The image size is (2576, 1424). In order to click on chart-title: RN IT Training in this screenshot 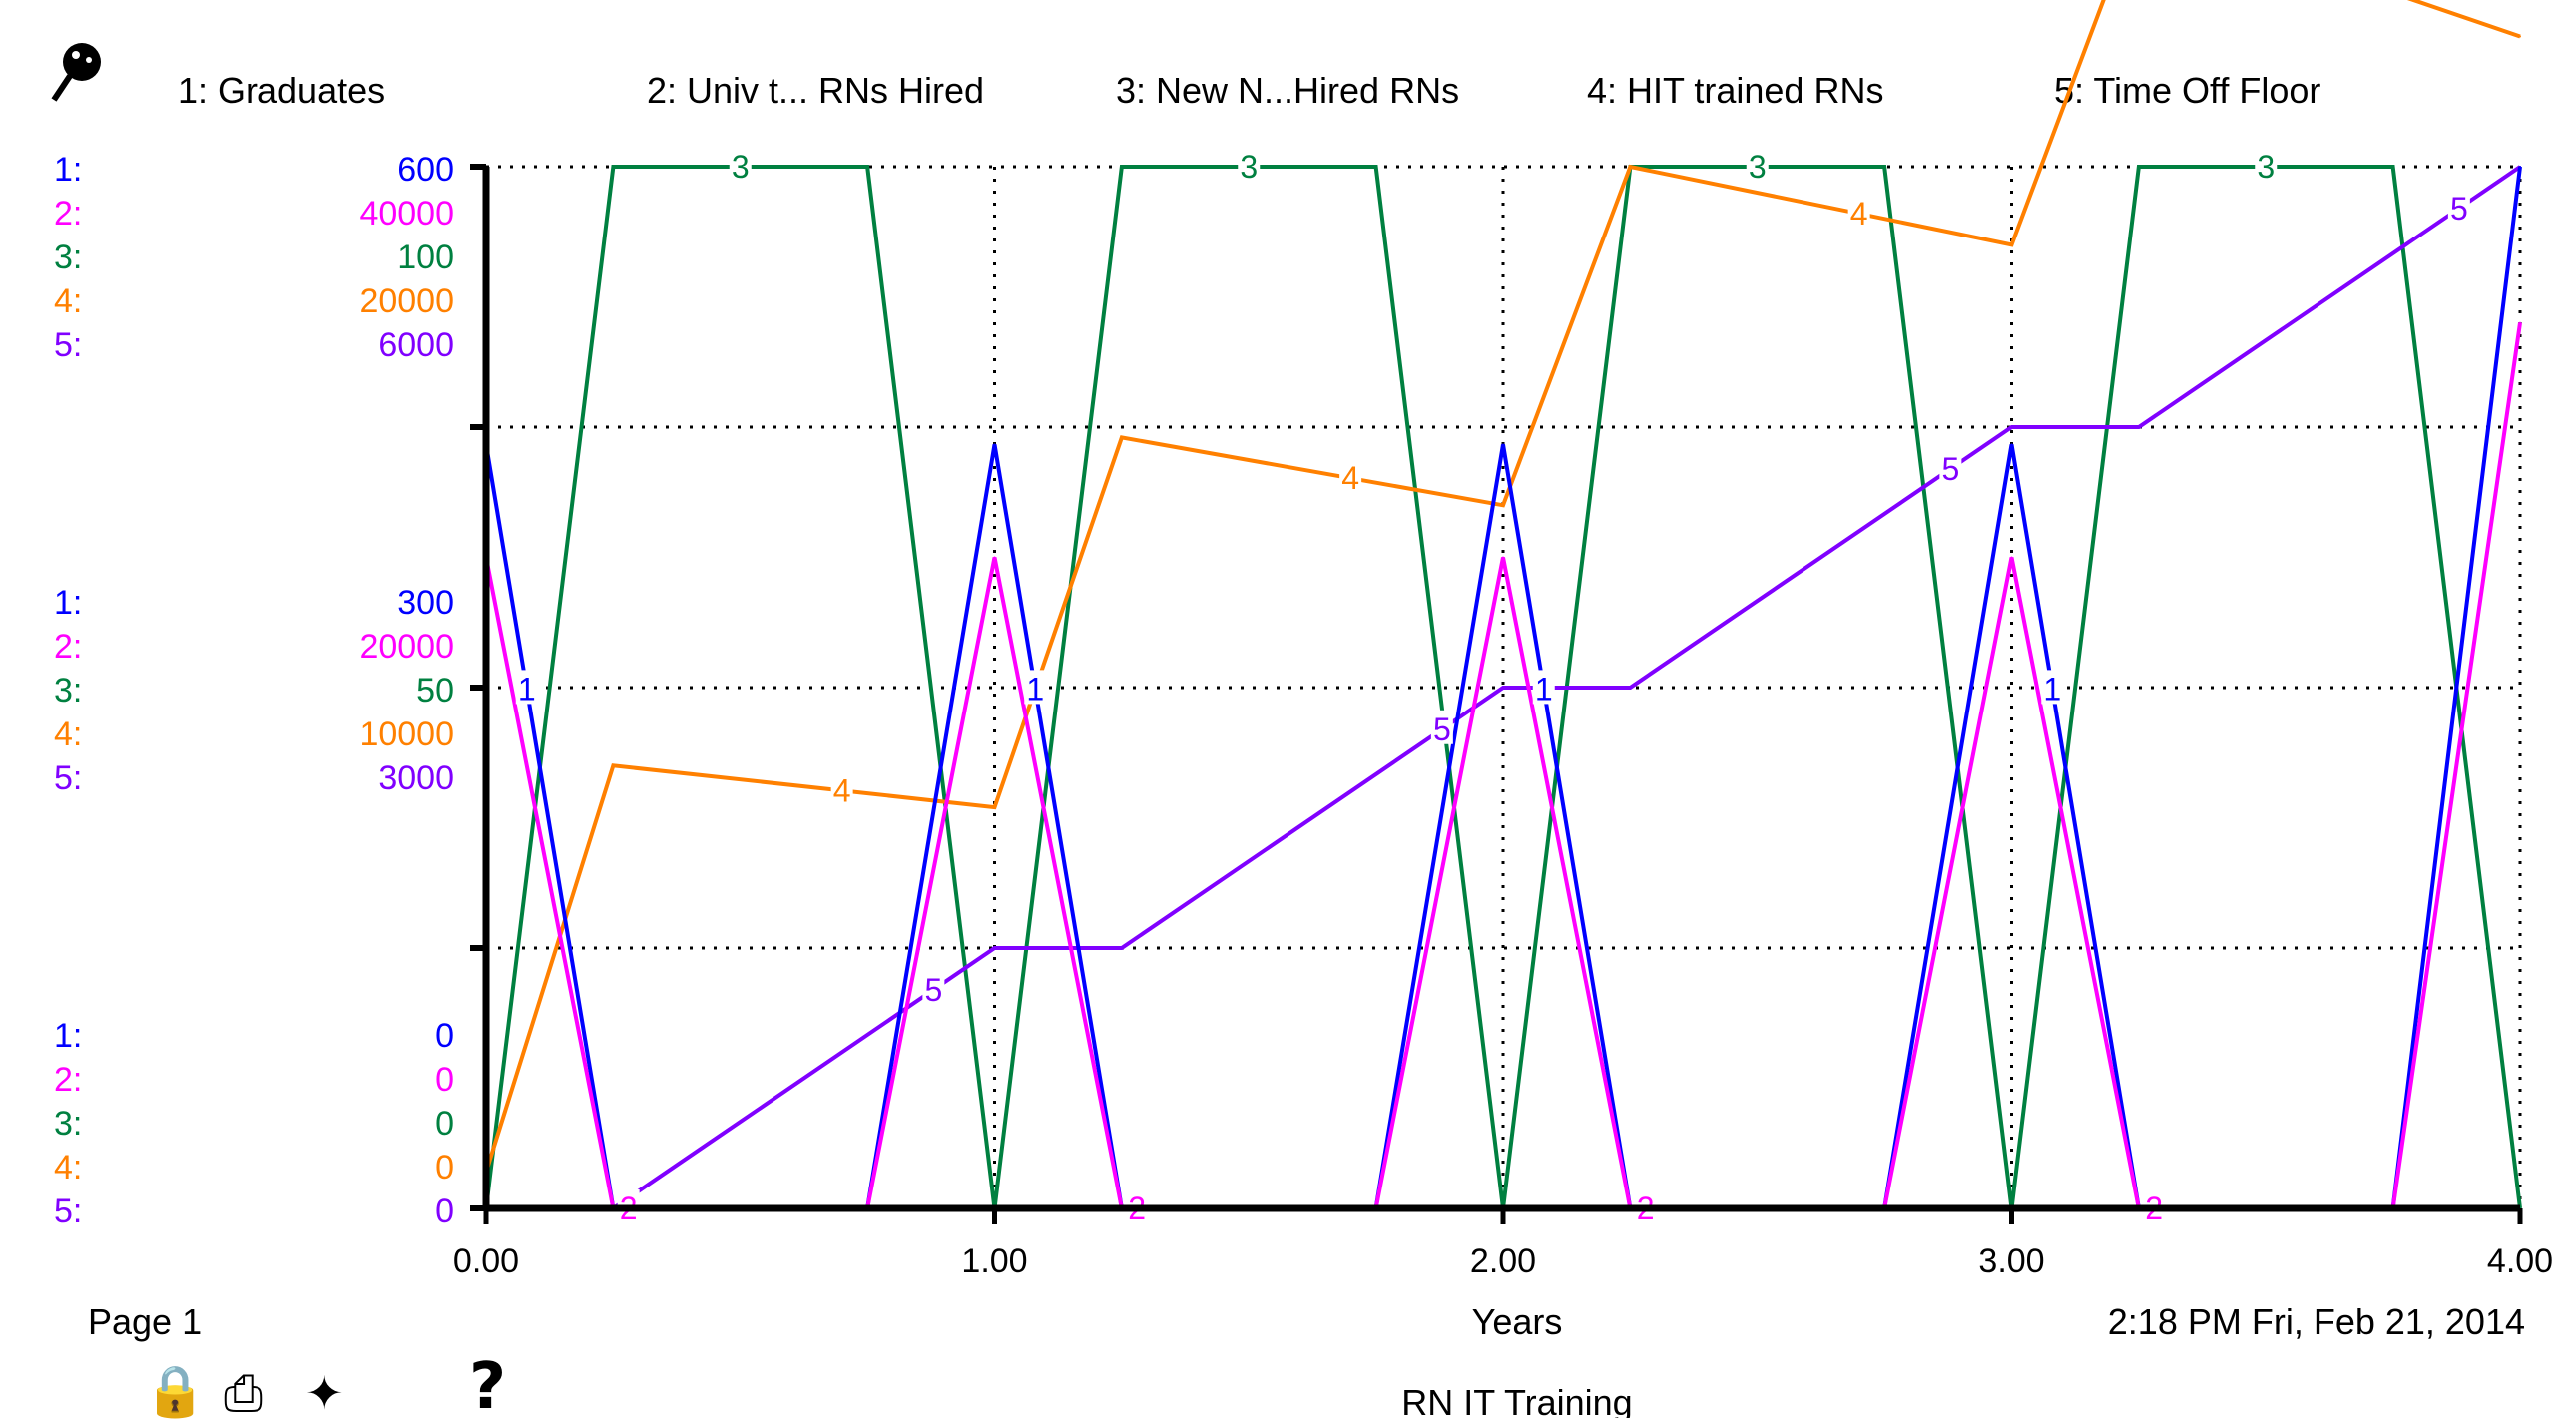, I will do `click(1517, 1400)`.